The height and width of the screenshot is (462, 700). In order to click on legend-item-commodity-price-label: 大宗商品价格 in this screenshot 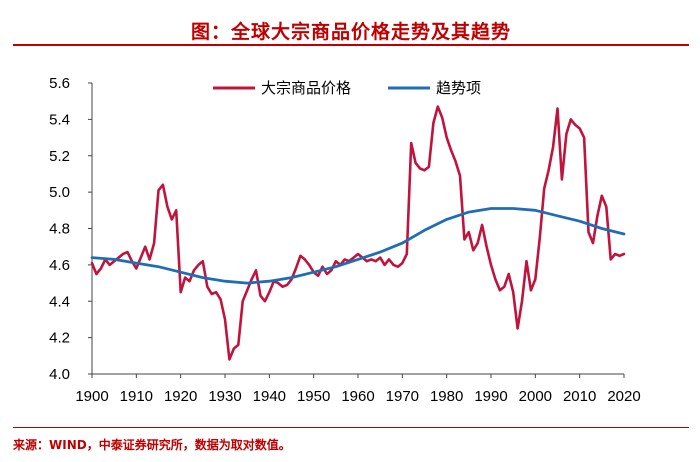, I will do `click(306, 88)`.